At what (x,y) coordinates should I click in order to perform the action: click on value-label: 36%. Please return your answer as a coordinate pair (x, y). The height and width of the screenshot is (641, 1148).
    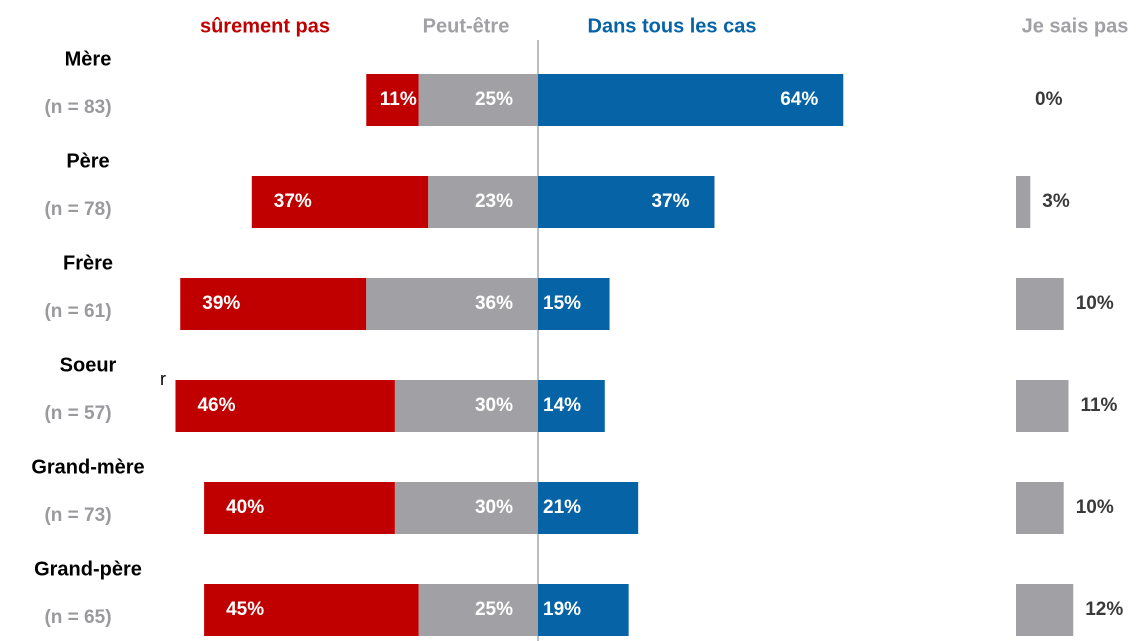
    Looking at the image, I should click on (494, 303).